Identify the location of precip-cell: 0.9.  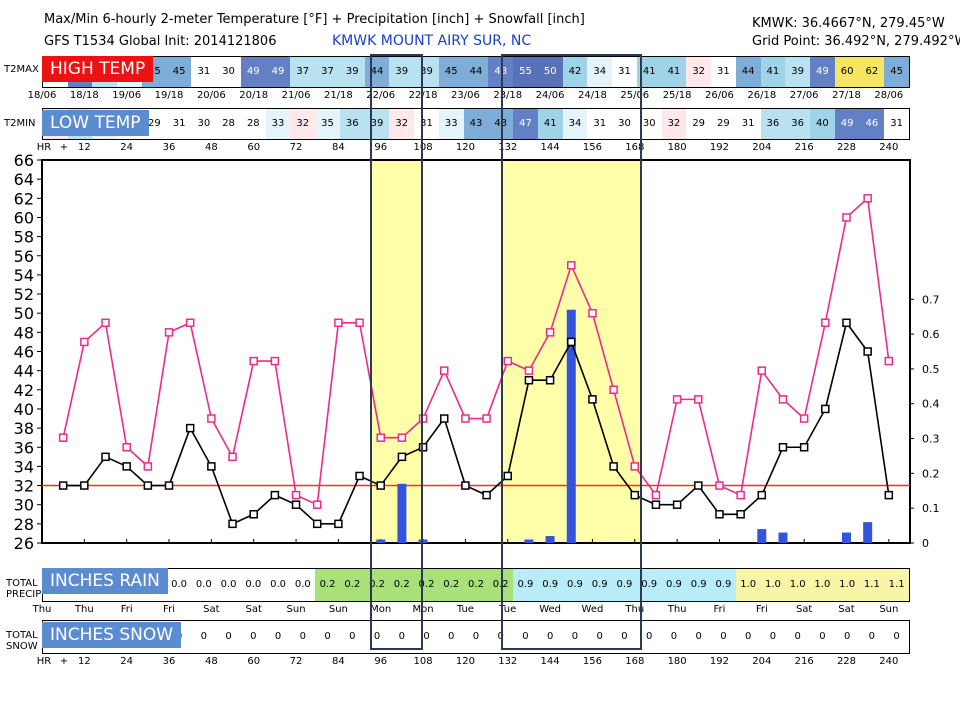
(649, 585).